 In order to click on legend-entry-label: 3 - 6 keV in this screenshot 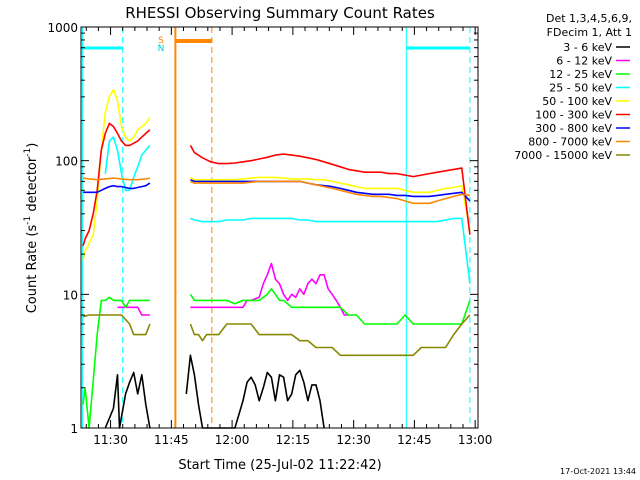, I will do `click(587, 47)`.